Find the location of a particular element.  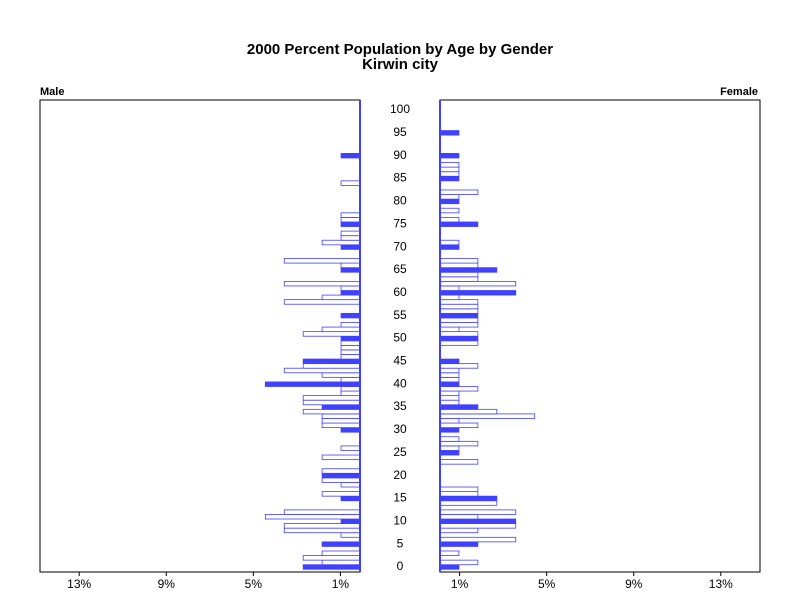

age-label: 15 is located at coordinates (400, 498).